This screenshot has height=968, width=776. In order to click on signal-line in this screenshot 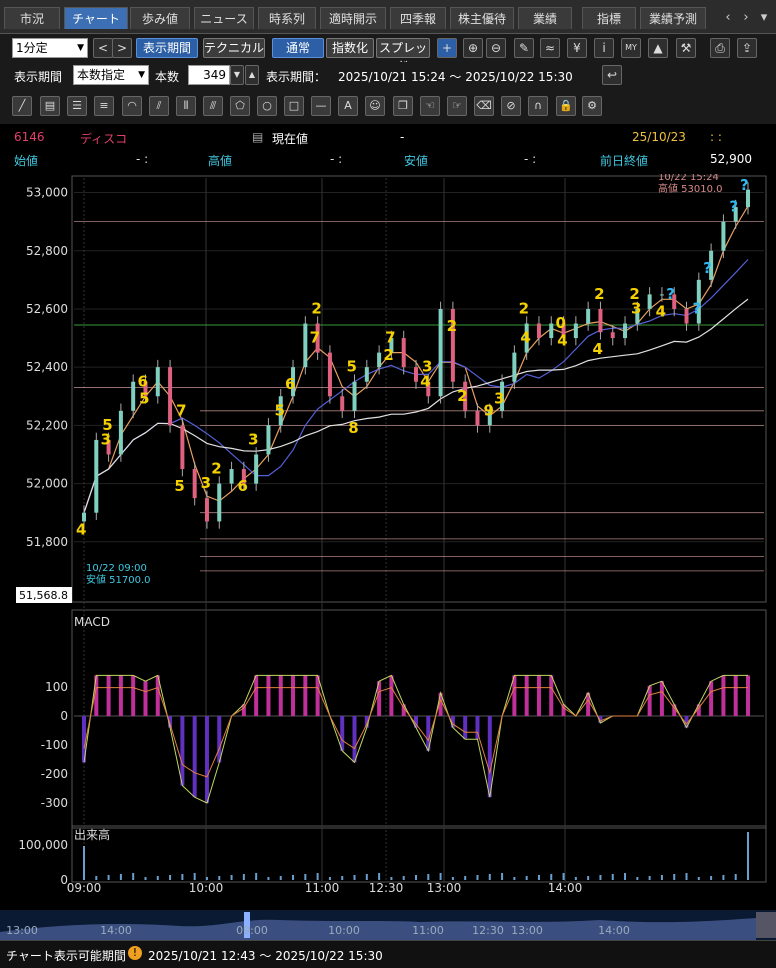, I will do `click(415, 732)`.